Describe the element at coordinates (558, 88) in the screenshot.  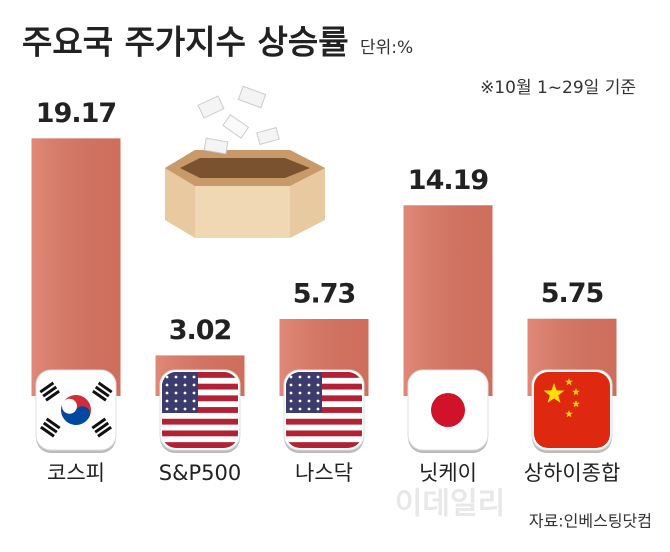
I see `chart-note: ※10월 1~29일 기준` at that location.